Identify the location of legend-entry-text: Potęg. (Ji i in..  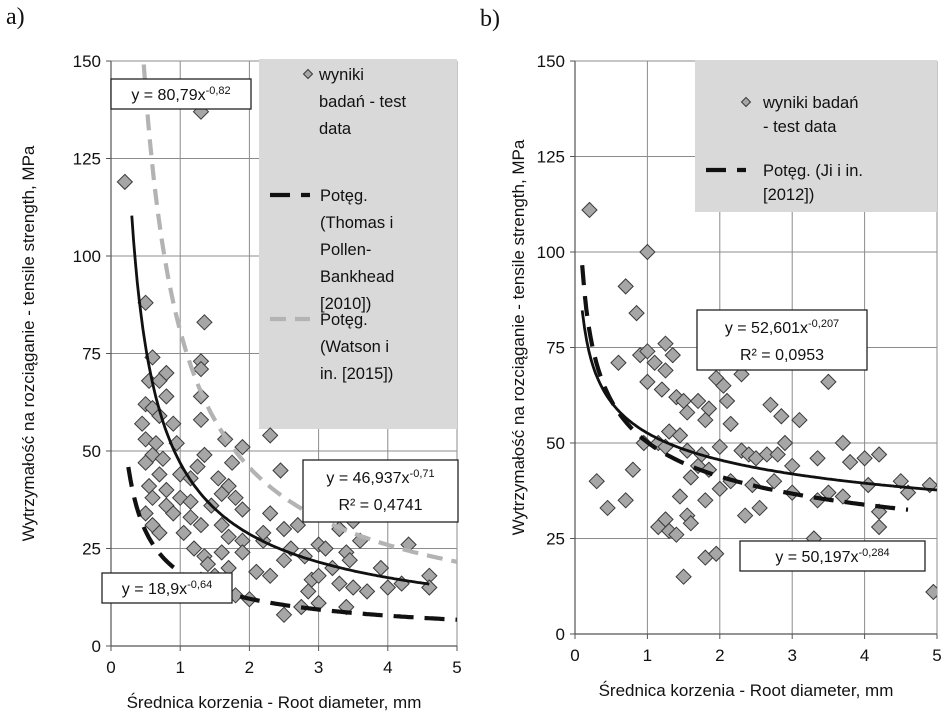
(813, 171).